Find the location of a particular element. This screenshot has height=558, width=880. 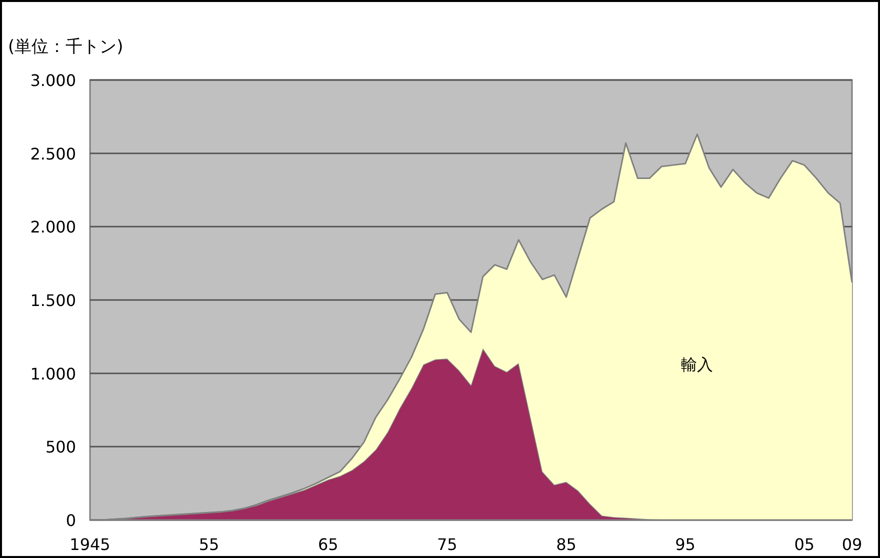

y-tick-label: 2.500 is located at coordinates (53, 154).